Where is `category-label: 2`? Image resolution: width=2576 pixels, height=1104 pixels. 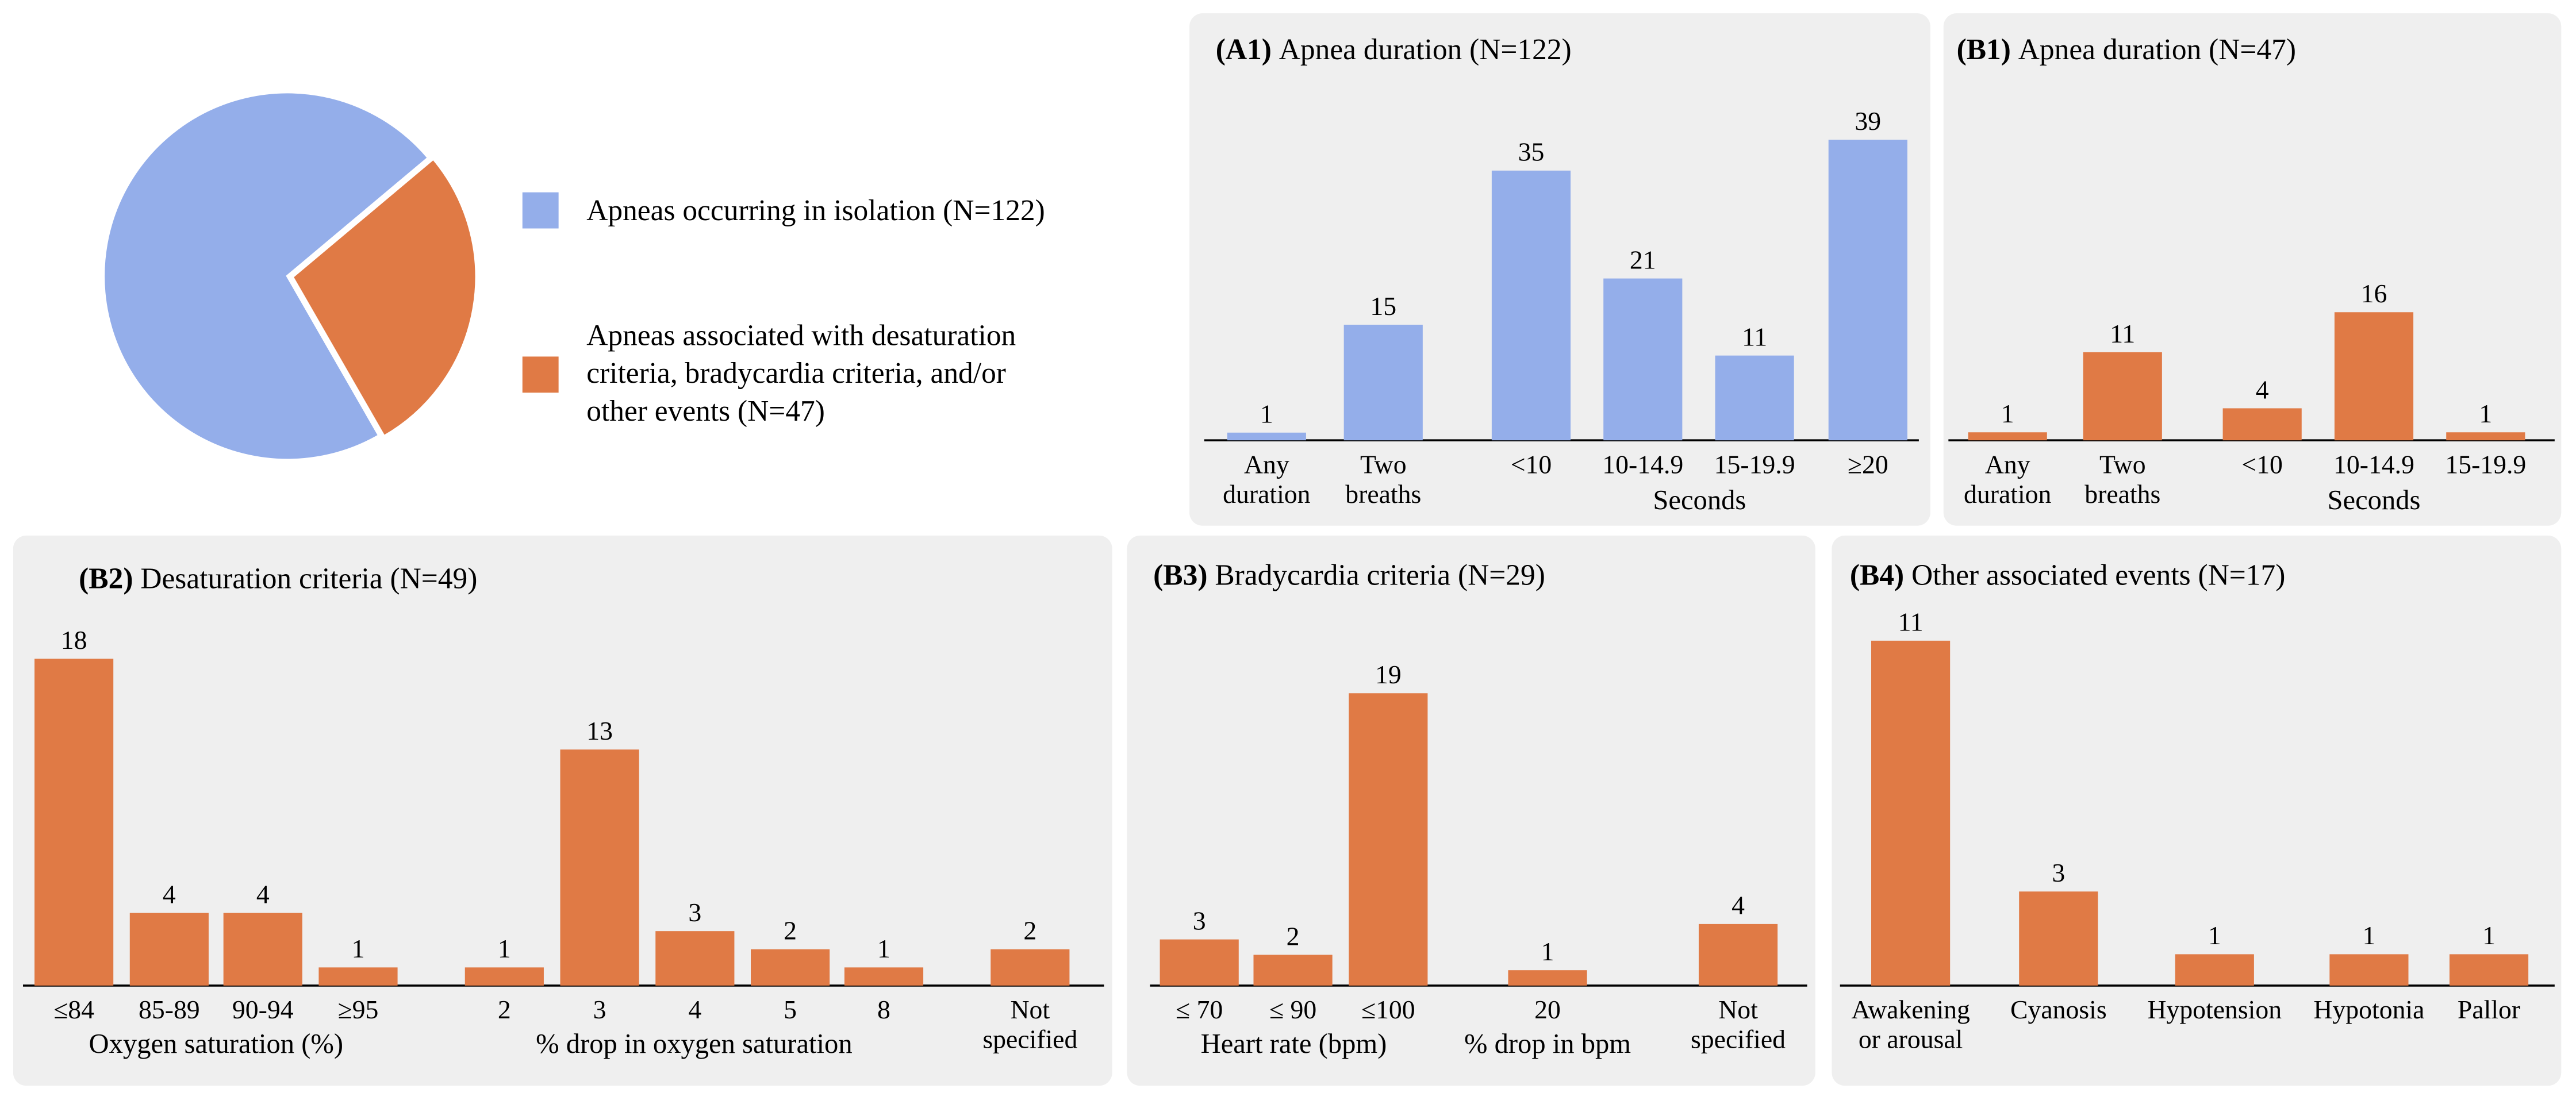
category-label: 2 is located at coordinates (504, 1009).